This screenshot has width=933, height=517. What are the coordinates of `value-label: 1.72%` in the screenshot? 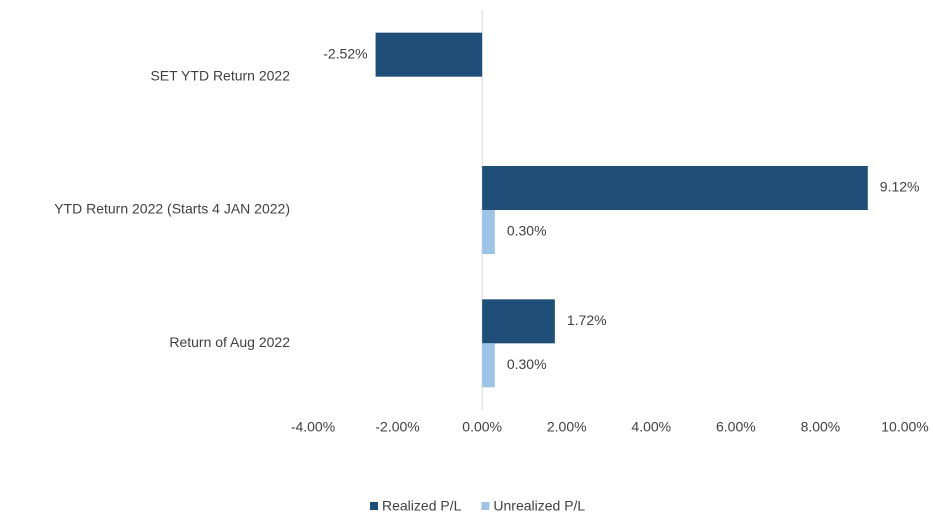 It's located at (587, 320).